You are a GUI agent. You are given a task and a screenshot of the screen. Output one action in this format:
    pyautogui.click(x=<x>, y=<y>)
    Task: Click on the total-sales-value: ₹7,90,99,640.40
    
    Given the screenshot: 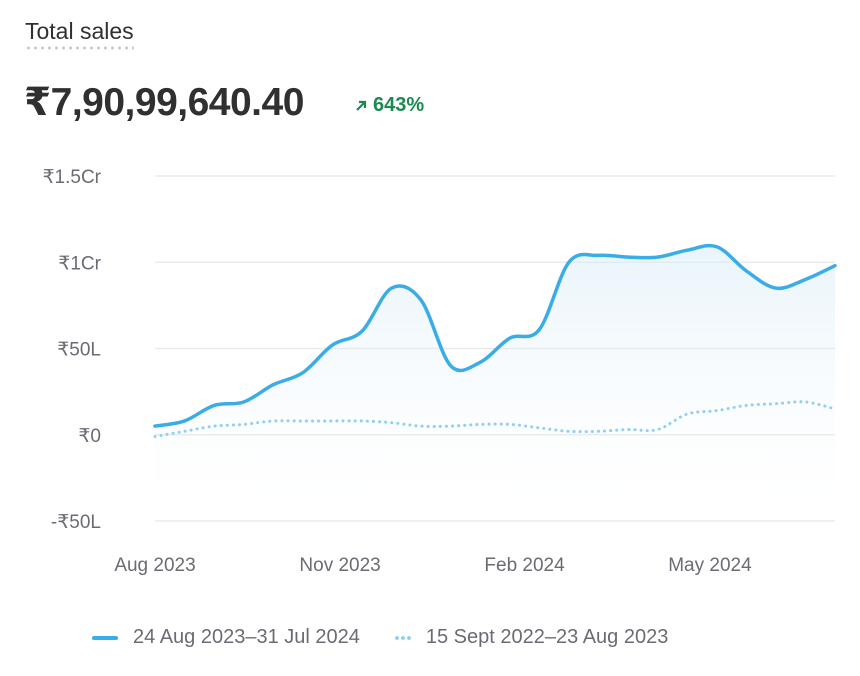 What is the action you would take?
    pyautogui.click(x=164, y=102)
    